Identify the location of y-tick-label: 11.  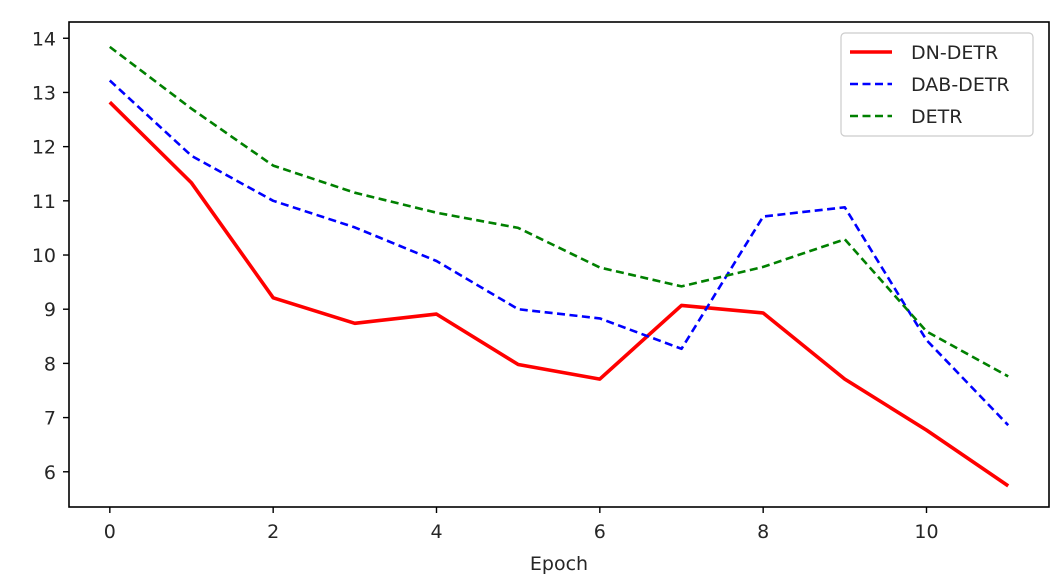
(44, 202).